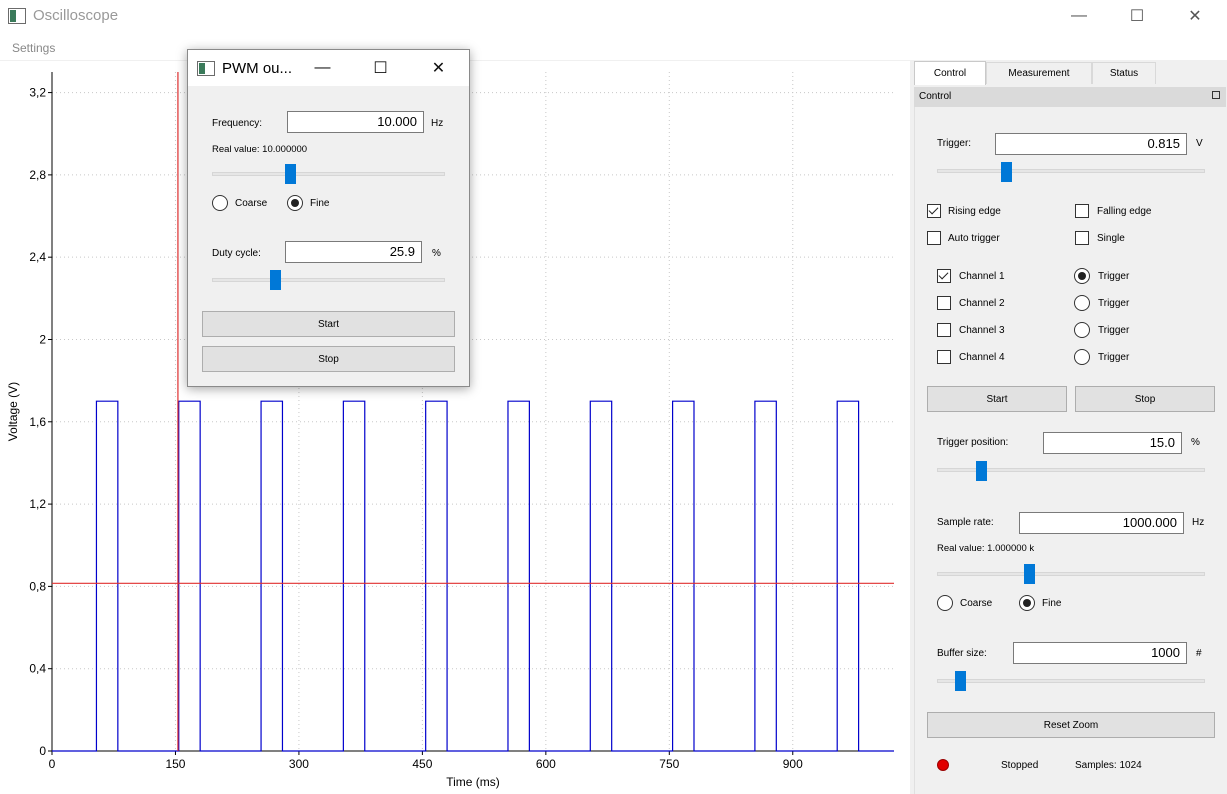 This screenshot has height=794, width=1227. I want to click on stop-button: Stop, so click(1145, 399).